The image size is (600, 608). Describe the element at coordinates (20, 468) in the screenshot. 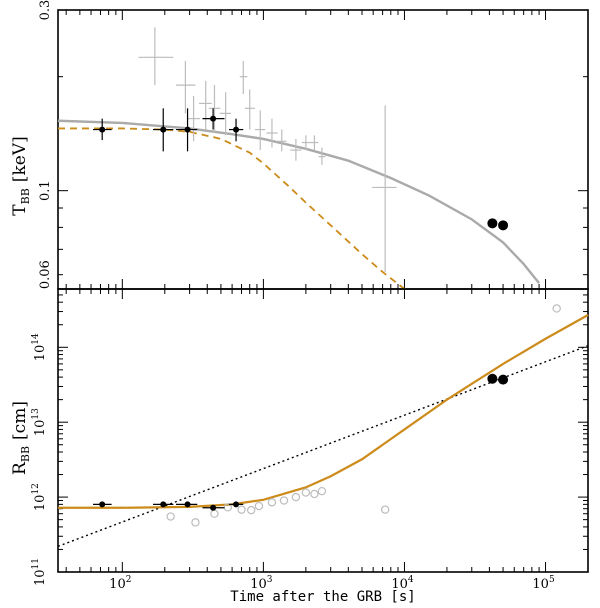

I see `bottom-ylabel-main: R` at that location.